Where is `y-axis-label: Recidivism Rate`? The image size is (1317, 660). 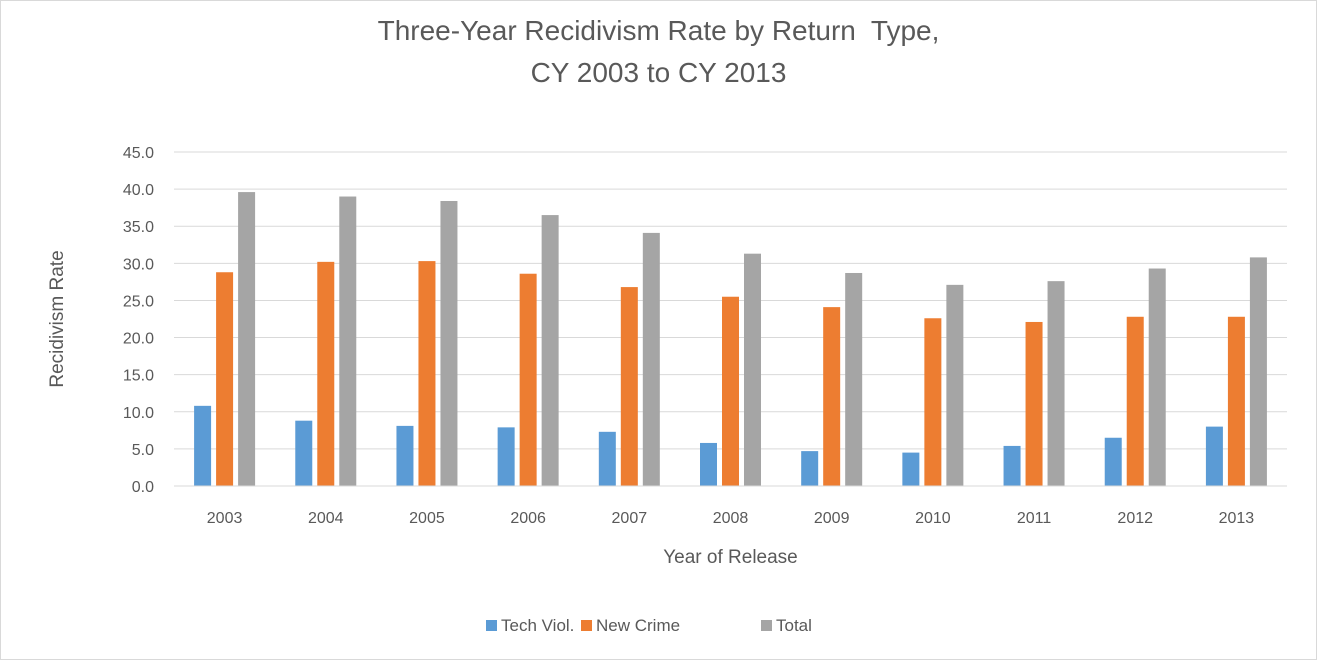
y-axis-label: Recidivism Rate is located at coordinates (57, 318).